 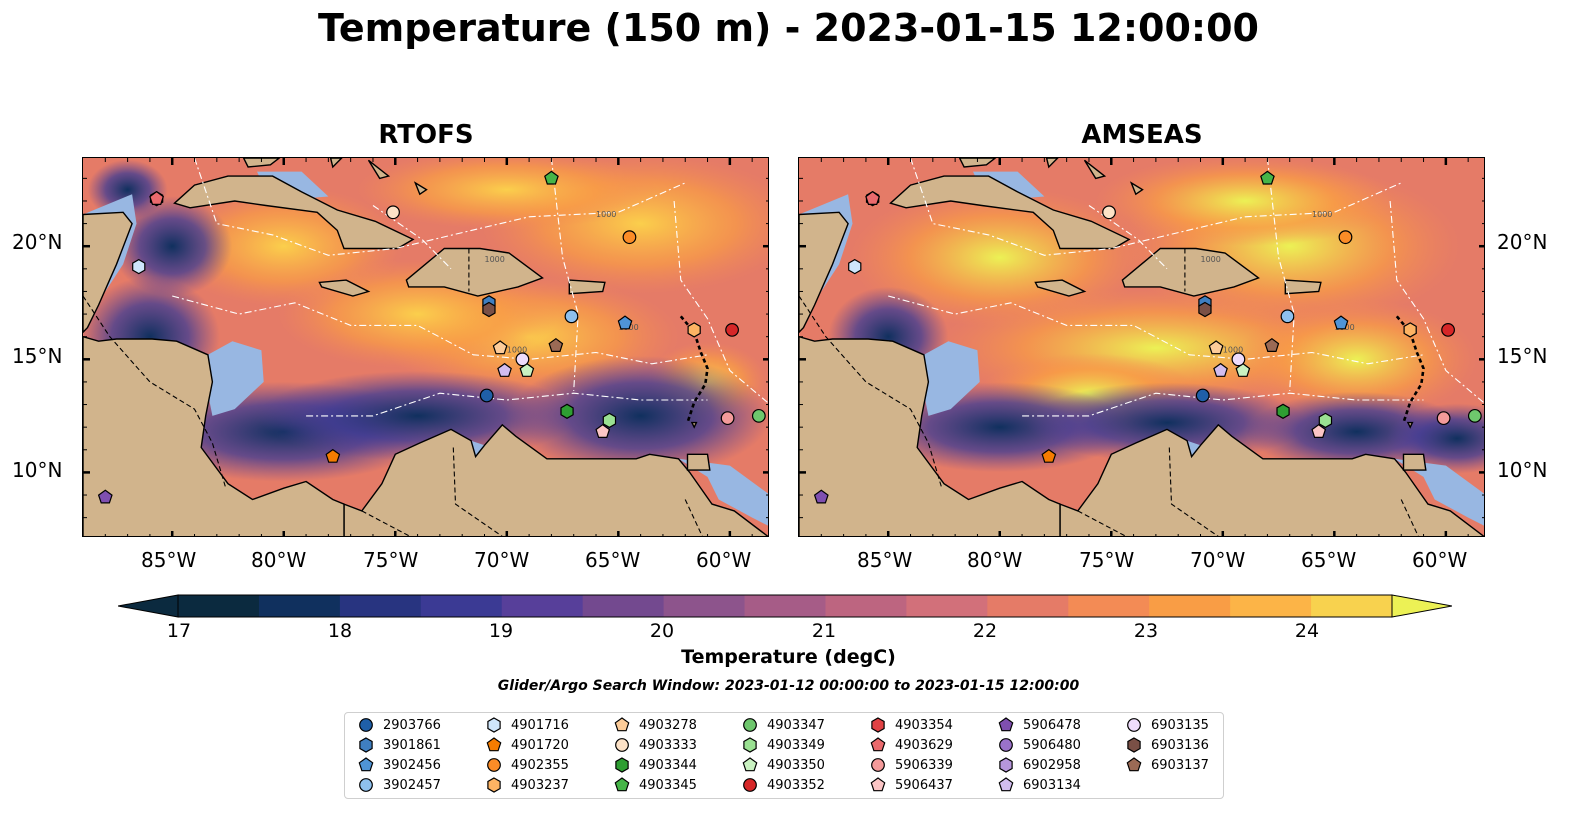 I want to click on legend-label: 4901720, so click(x=540, y=745).